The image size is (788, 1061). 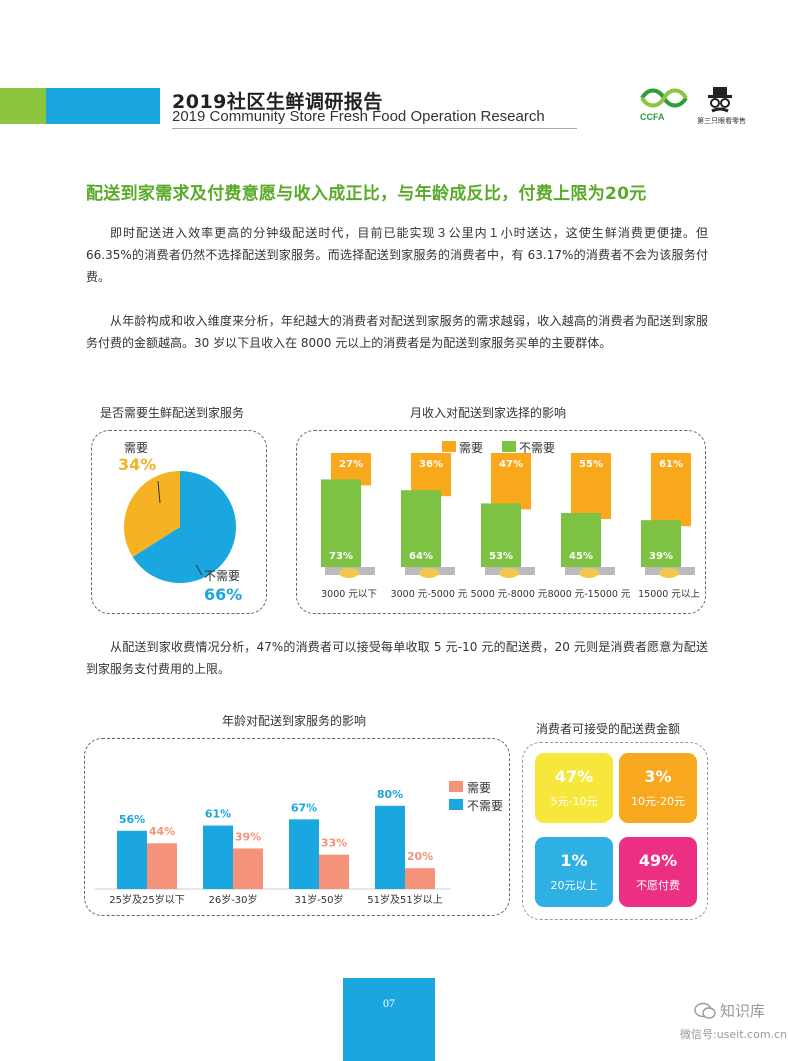 What do you see at coordinates (23, 106) in the screenshot?
I see `header-green-block` at bounding box center [23, 106].